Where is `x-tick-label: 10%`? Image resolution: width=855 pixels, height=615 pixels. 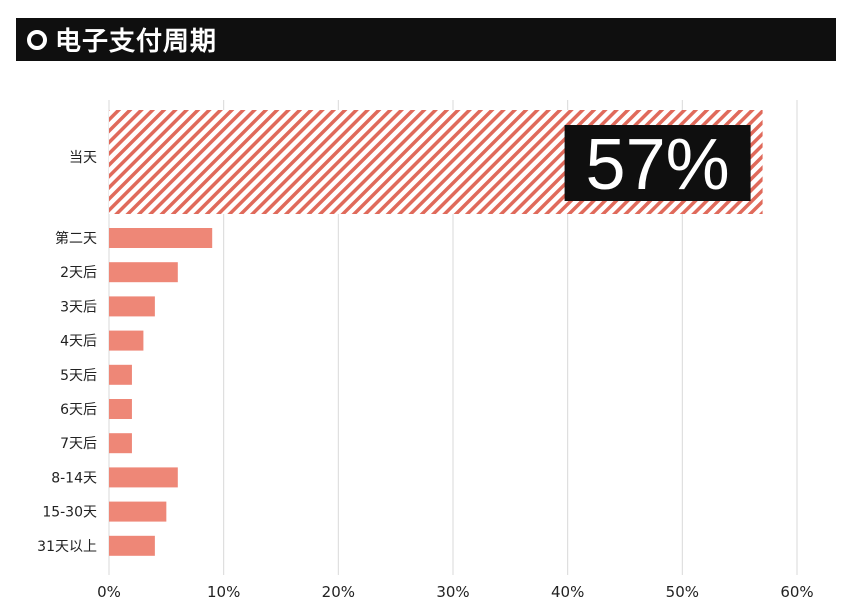
x-tick-label: 10% is located at coordinates (223, 592).